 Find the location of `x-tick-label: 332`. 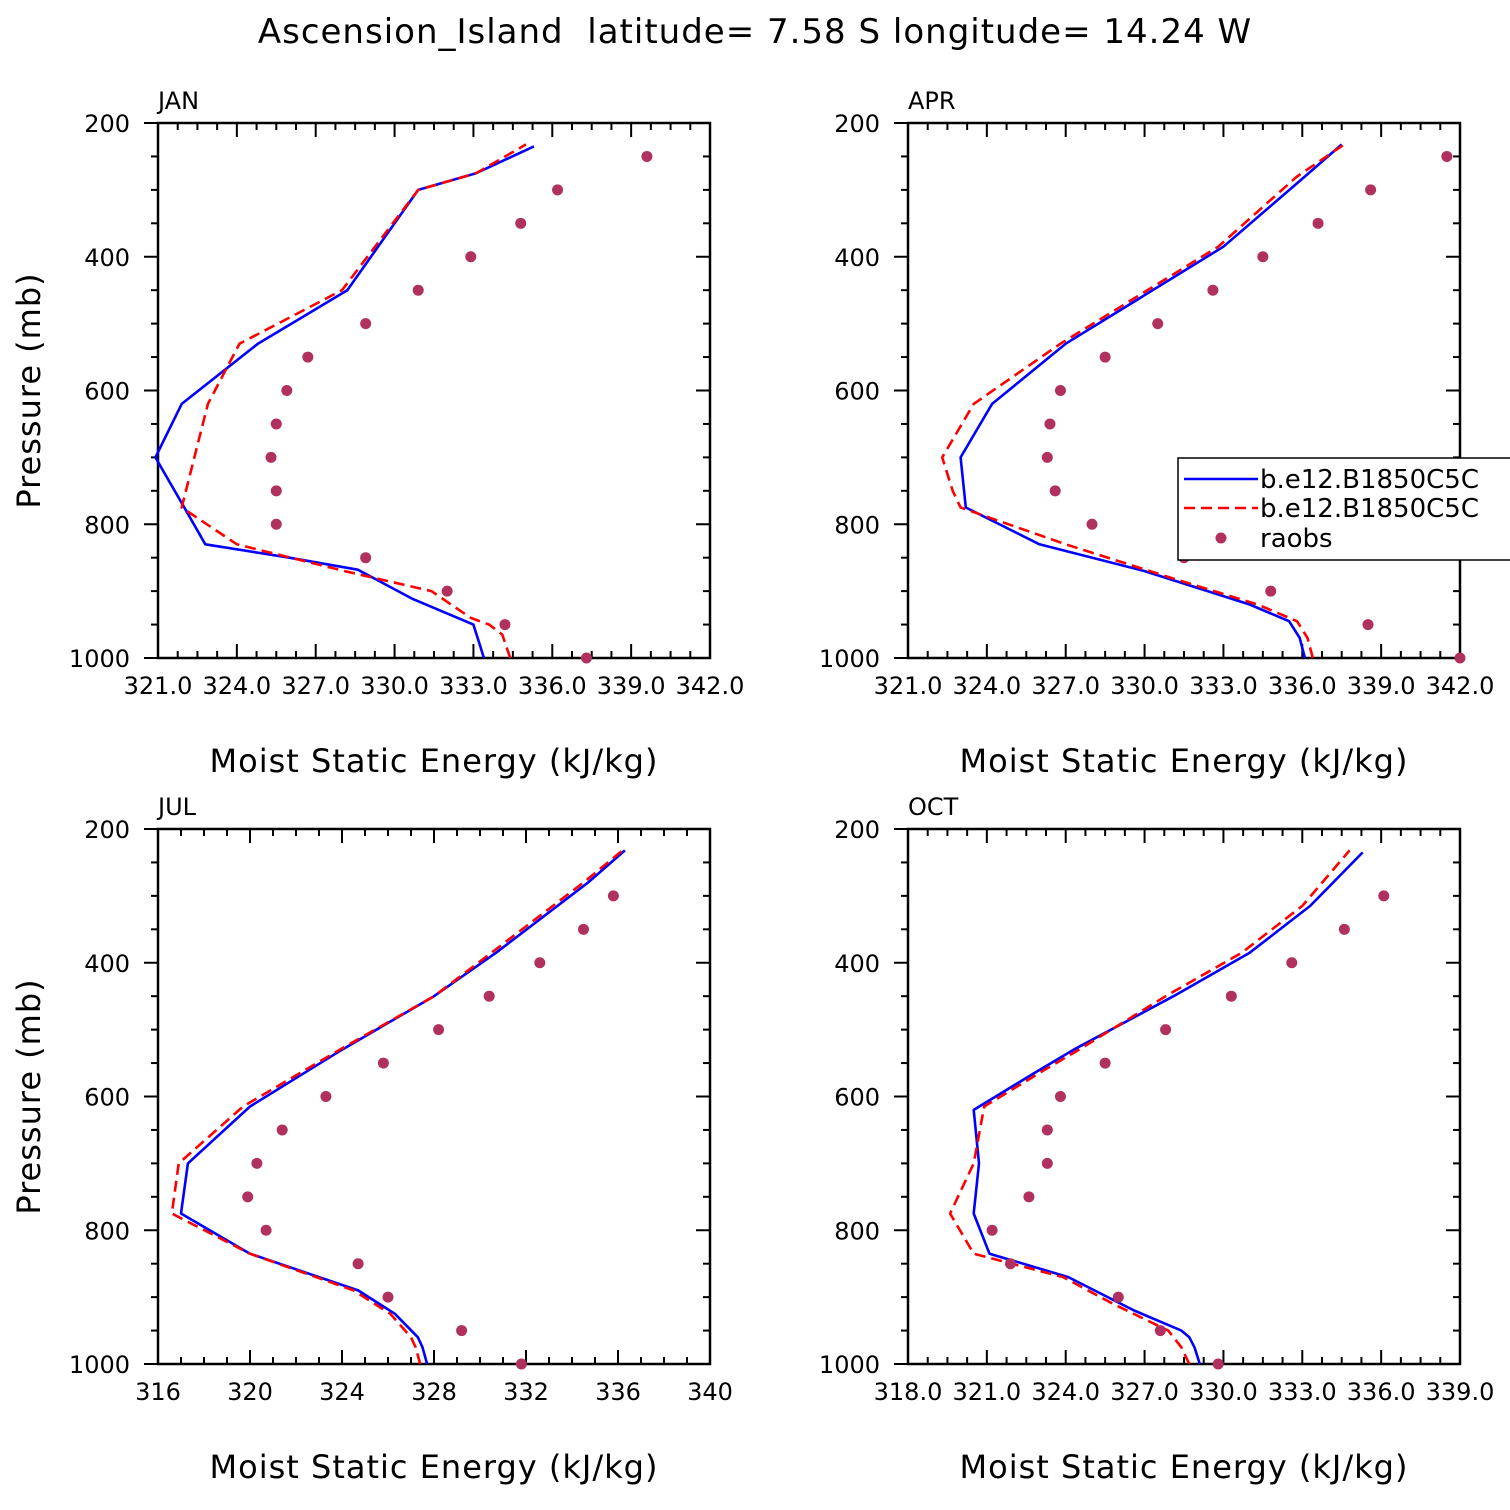

x-tick-label: 332 is located at coordinates (526, 1392).